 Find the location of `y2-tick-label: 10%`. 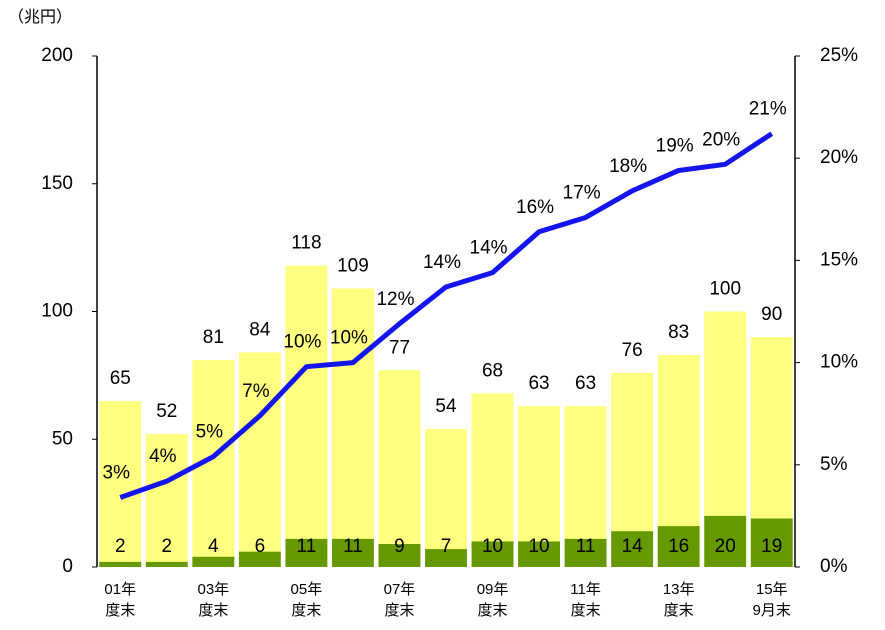

y2-tick-label: 10% is located at coordinates (839, 362).